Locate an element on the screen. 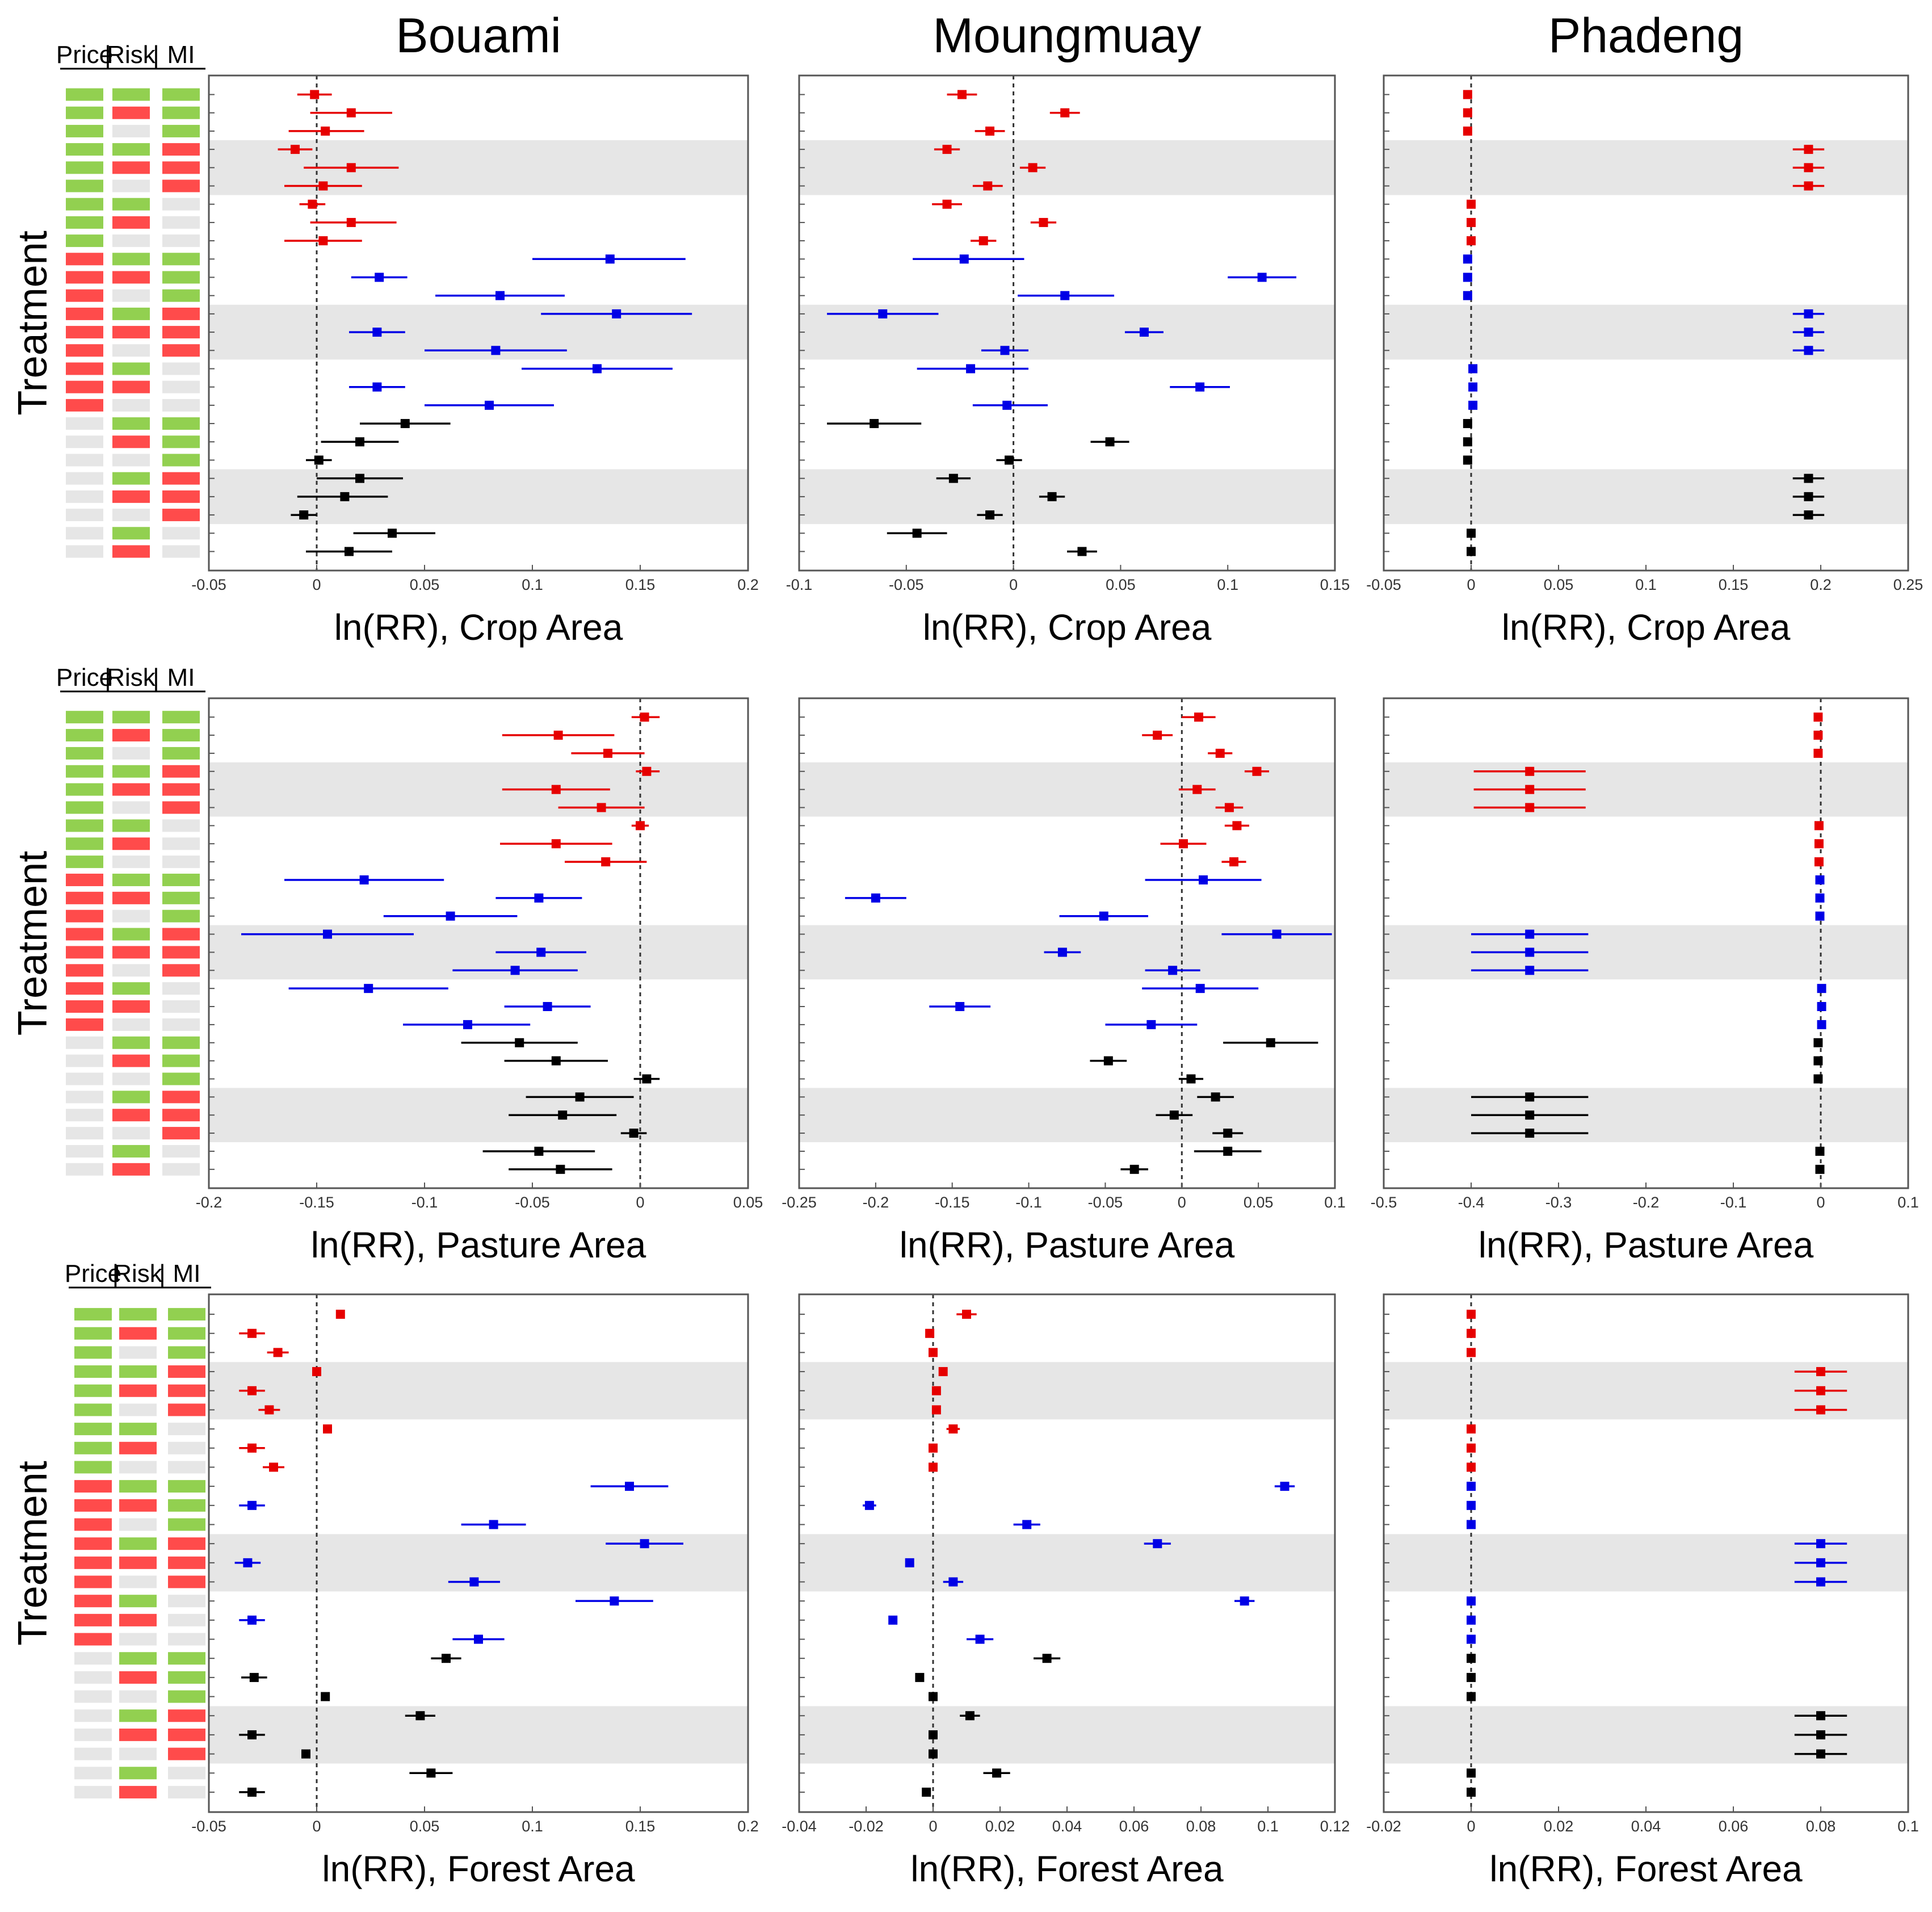 The height and width of the screenshot is (1912, 1932). x-tick-label: -0.3 is located at coordinates (1558, 1203).